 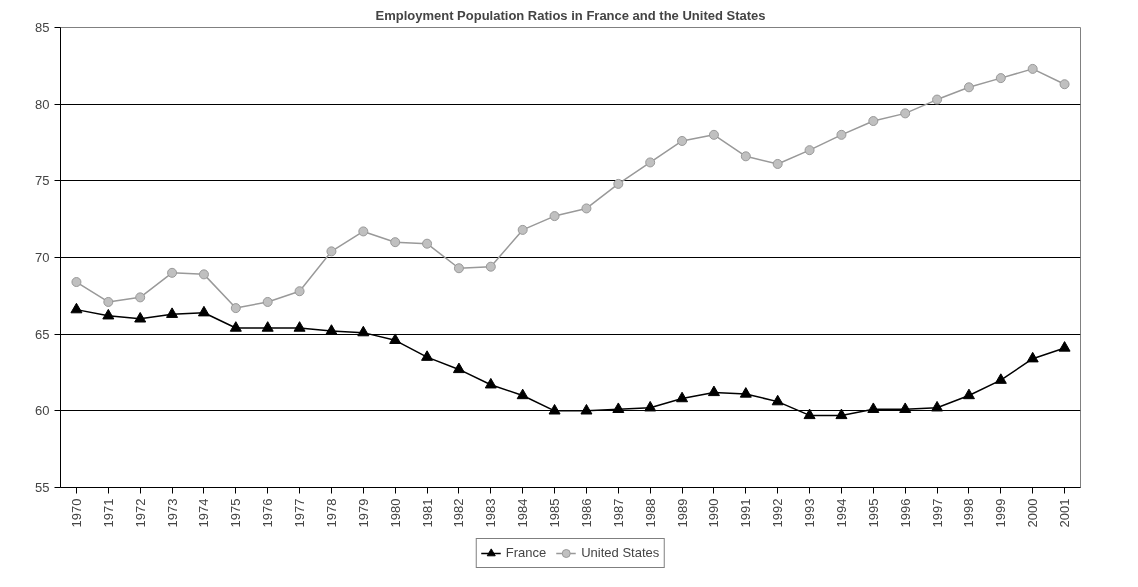 I want to click on x-tick-label: 1972, so click(x=140, y=513).